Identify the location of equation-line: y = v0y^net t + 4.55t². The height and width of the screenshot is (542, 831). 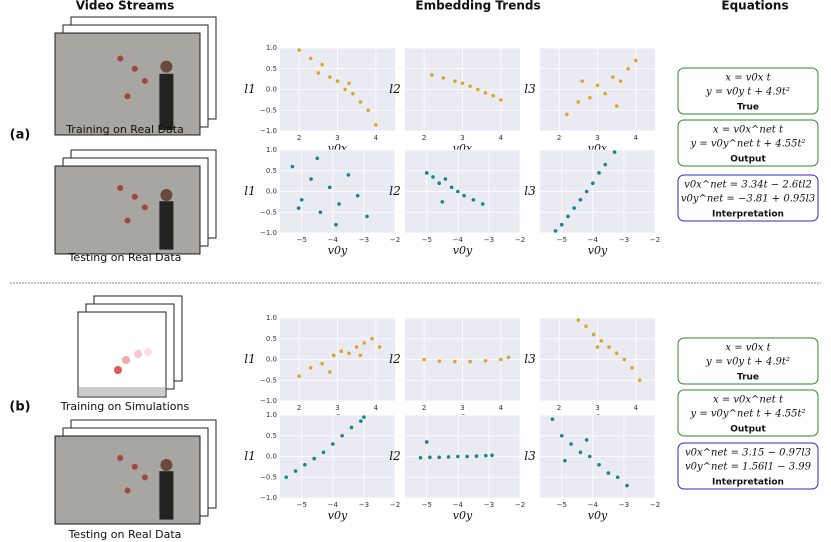
(747, 414).